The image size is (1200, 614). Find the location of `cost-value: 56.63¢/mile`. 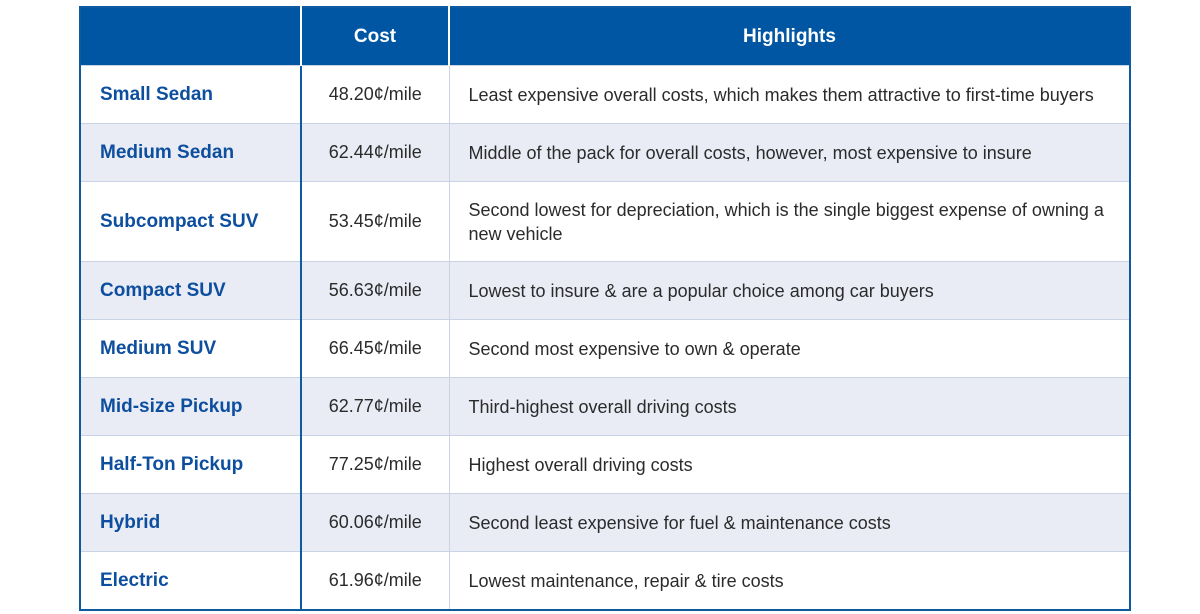

cost-value: 56.63¢/mile is located at coordinates (375, 290).